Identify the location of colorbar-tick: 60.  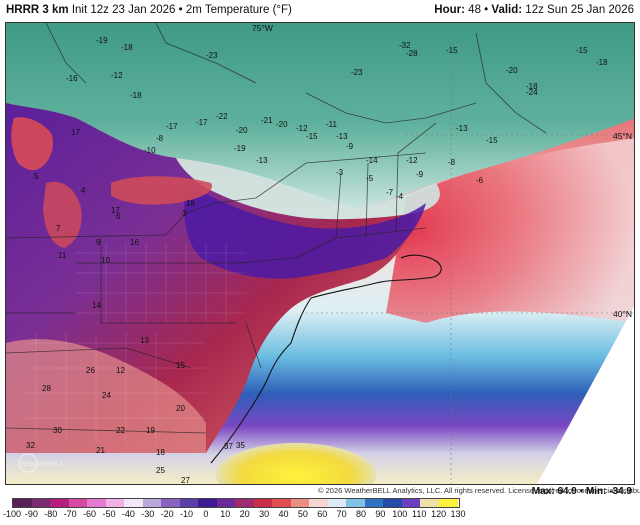
(322, 514).